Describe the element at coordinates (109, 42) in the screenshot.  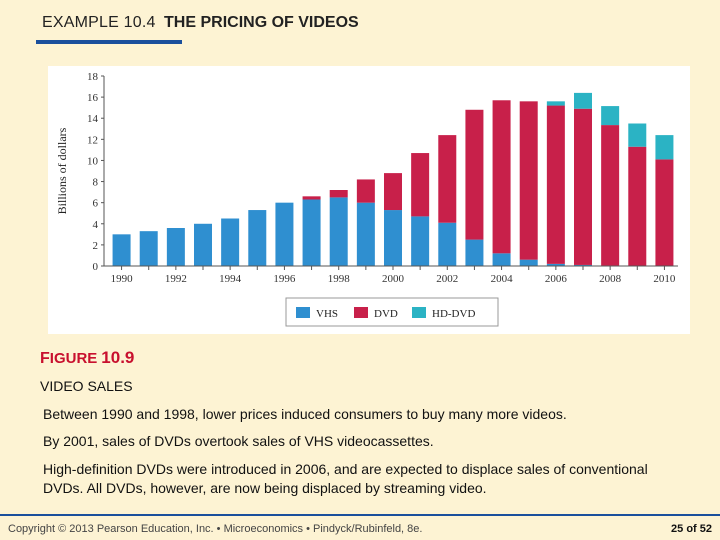
I see `header-underline` at that location.